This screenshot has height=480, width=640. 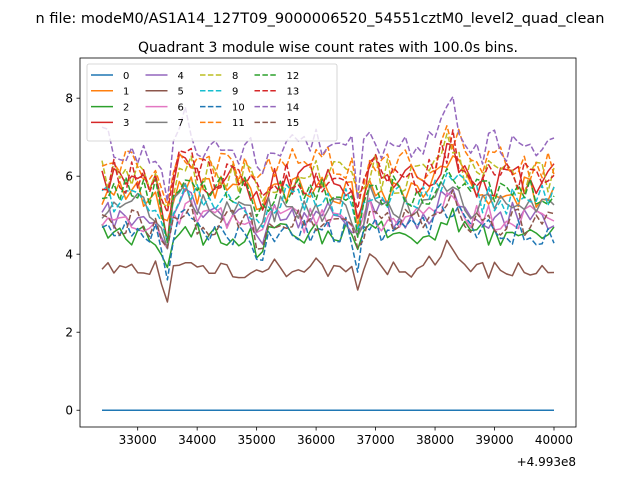 I want to click on legend-label-5: 5, so click(x=181, y=92).